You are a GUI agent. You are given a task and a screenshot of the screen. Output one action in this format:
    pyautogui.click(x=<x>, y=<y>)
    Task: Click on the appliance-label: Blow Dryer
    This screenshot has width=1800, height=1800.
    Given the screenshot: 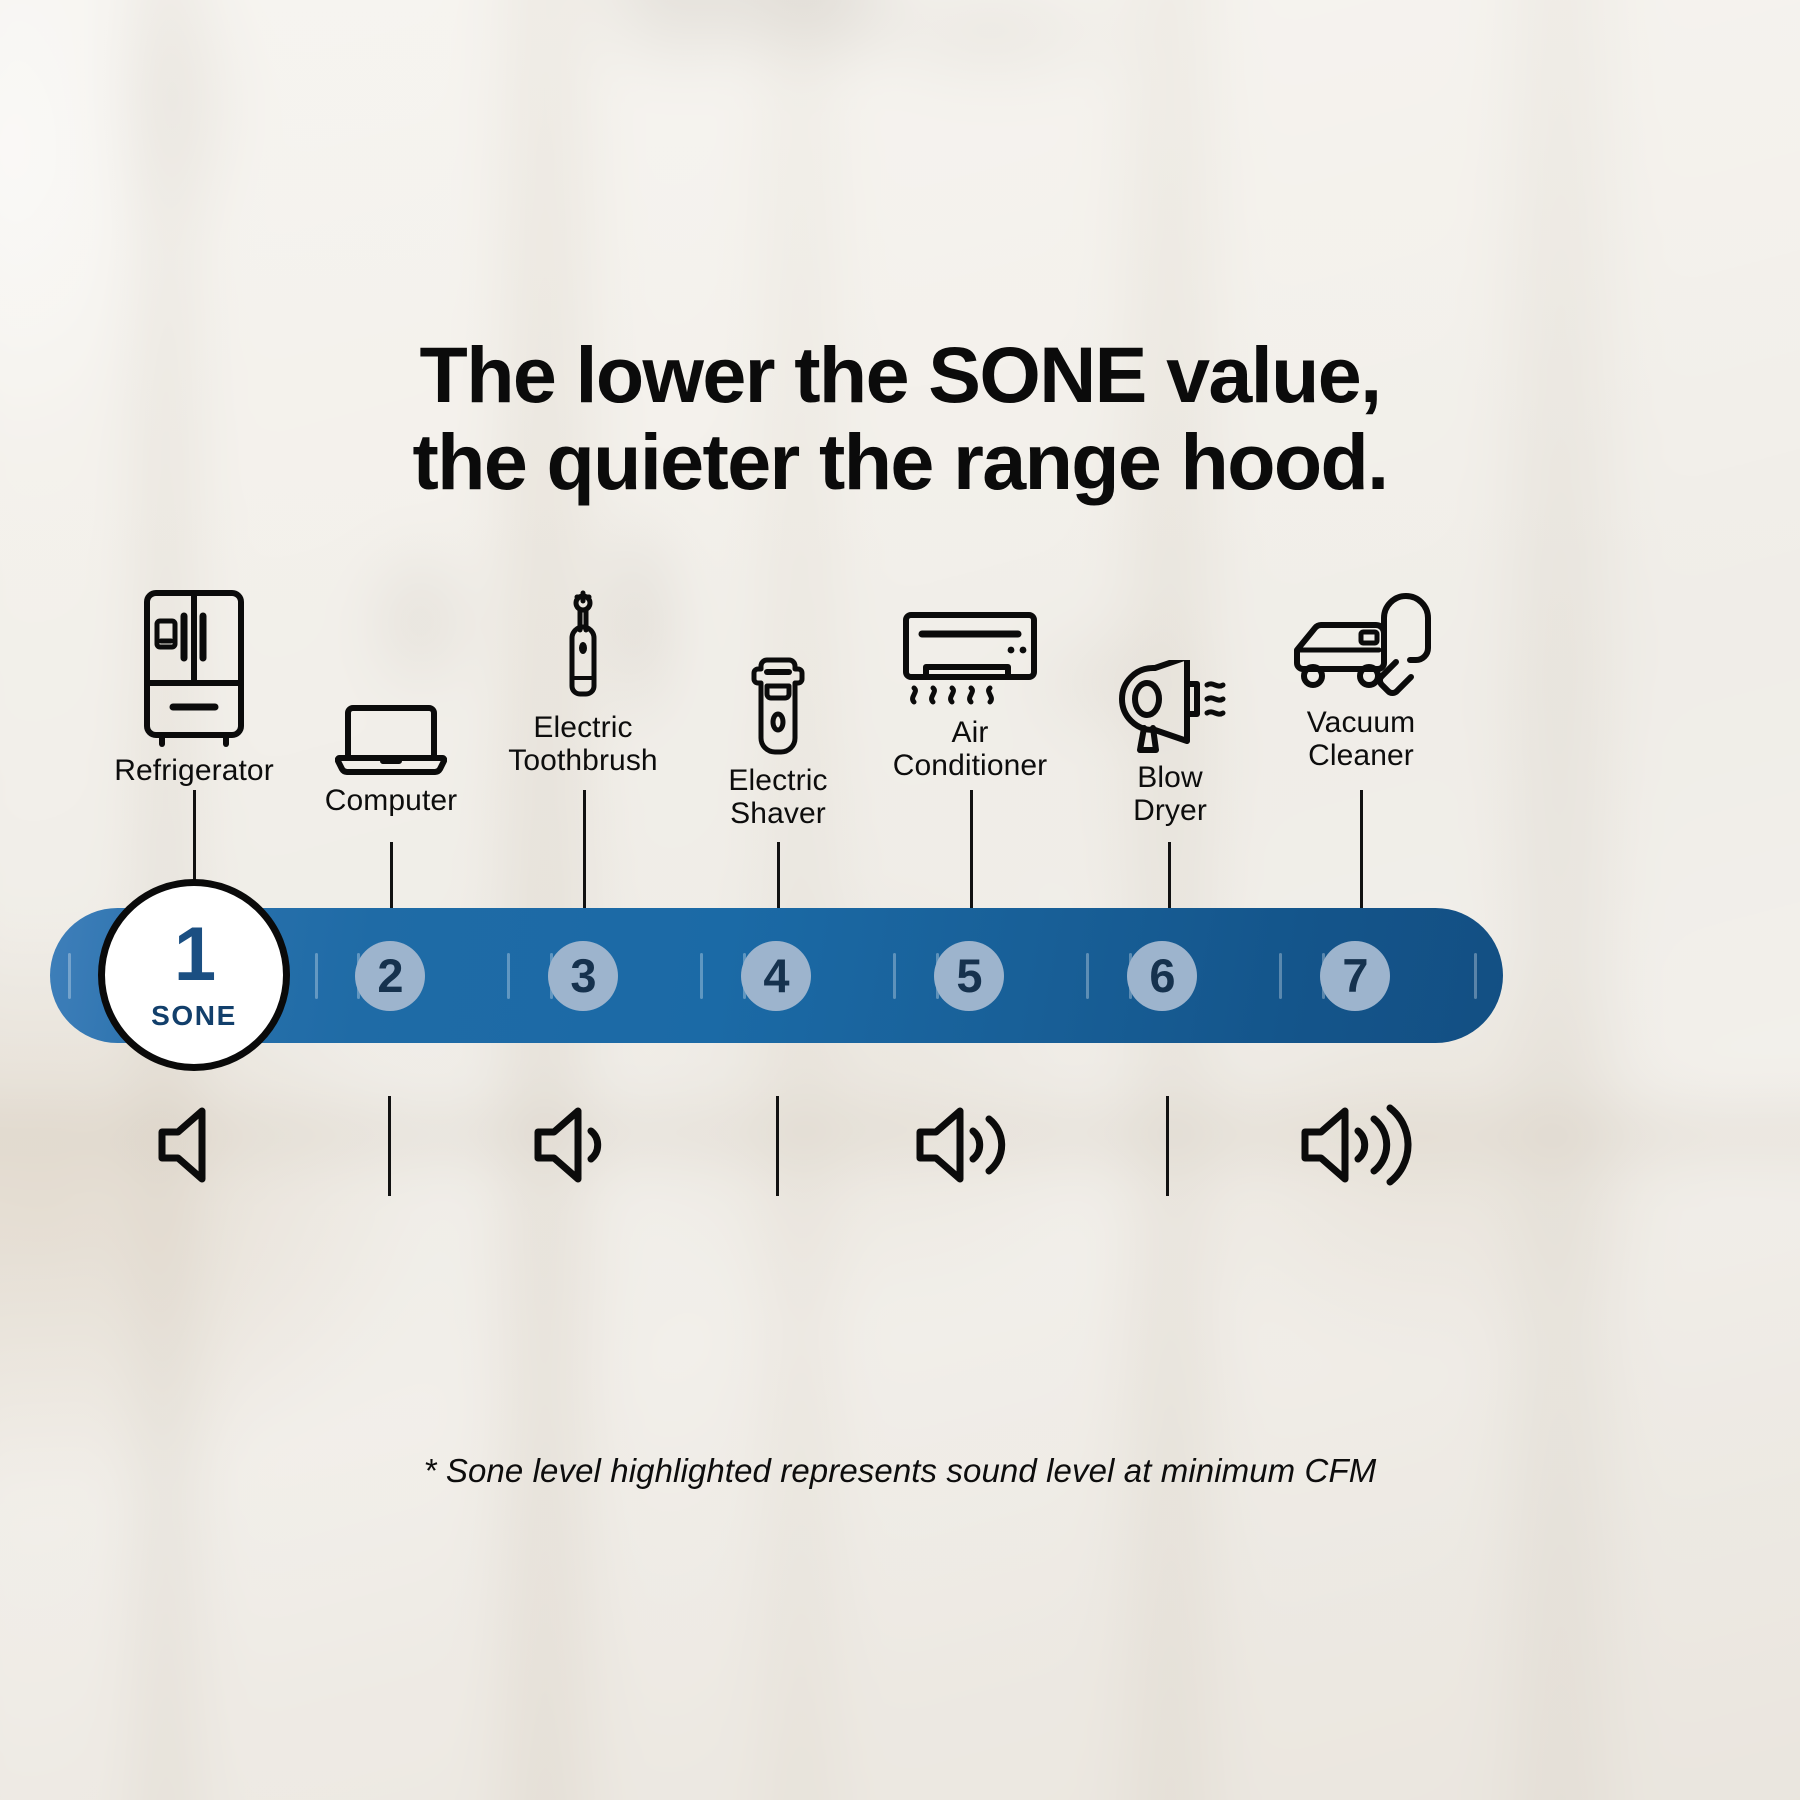 What is the action you would take?
    pyautogui.click(x=1170, y=794)
    